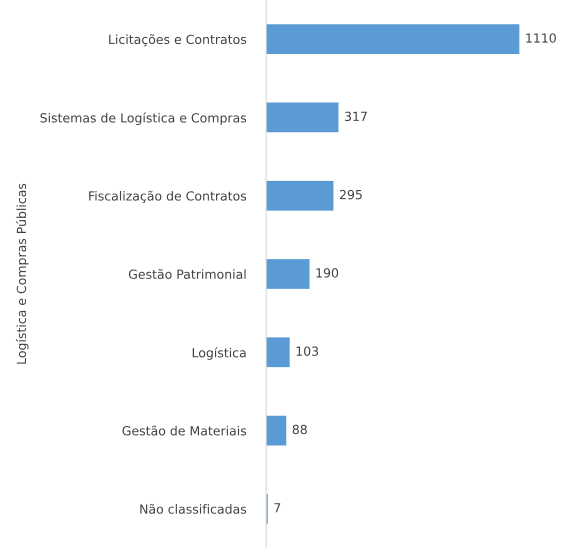  Describe the element at coordinates (184, 431) in the screenshot. I see `y-tick-label: Gestão de Materiais` at that location.